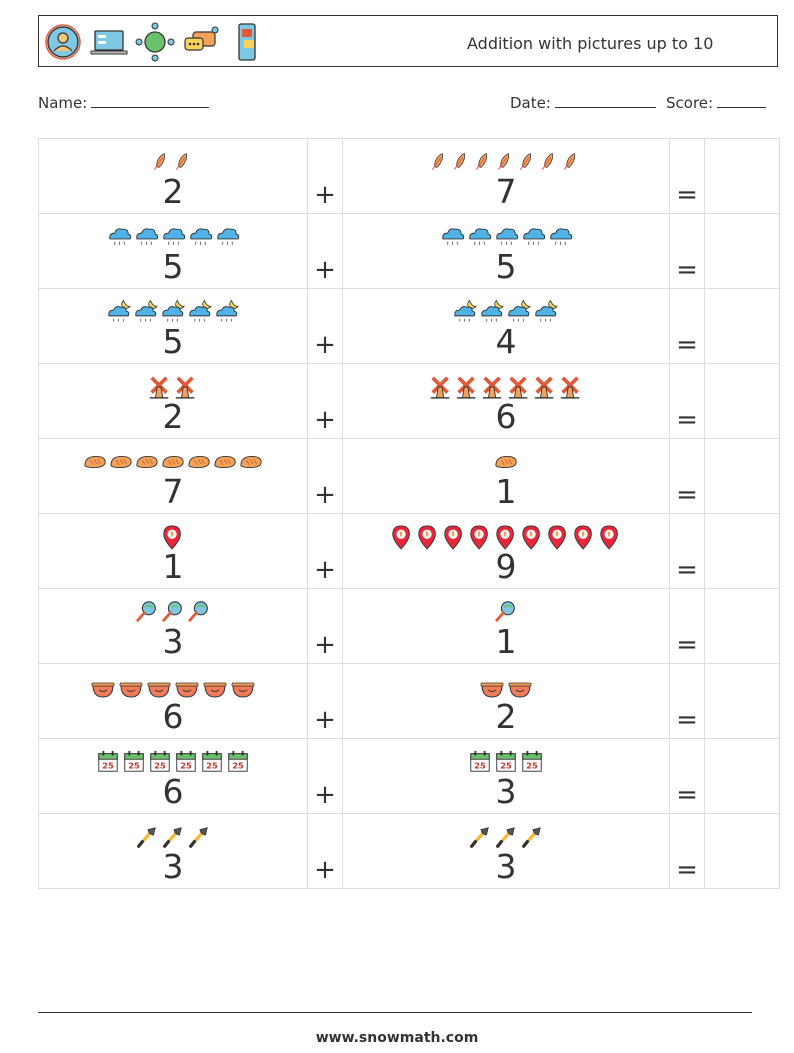 Image resolution: width=794 pixels, height=1053 pixels. I want to click on problem-row: 25 25 25 25 25 25 6 +25 25 25 3 =, so click(409, 776).